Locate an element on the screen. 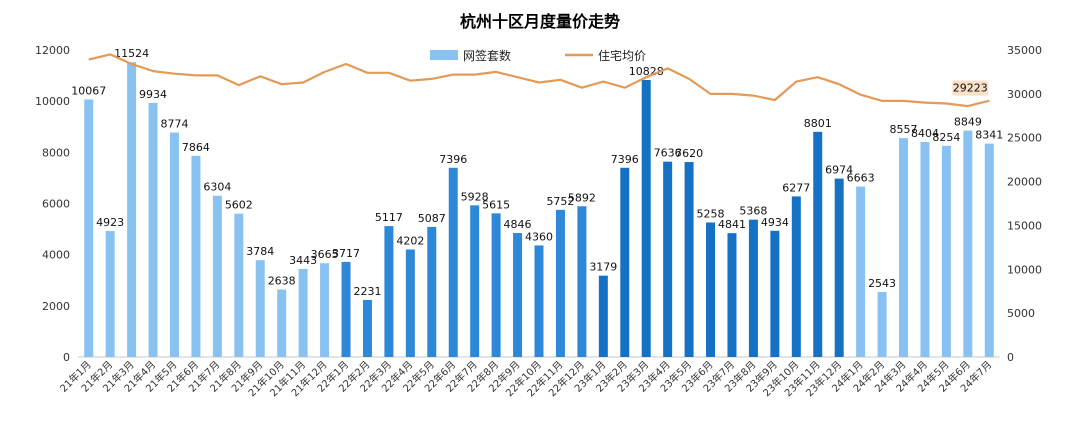 Image resolution: width=1080 pixels, height=424 pixels. bar-value-label: 5615 is located at coordinates (496, 204).